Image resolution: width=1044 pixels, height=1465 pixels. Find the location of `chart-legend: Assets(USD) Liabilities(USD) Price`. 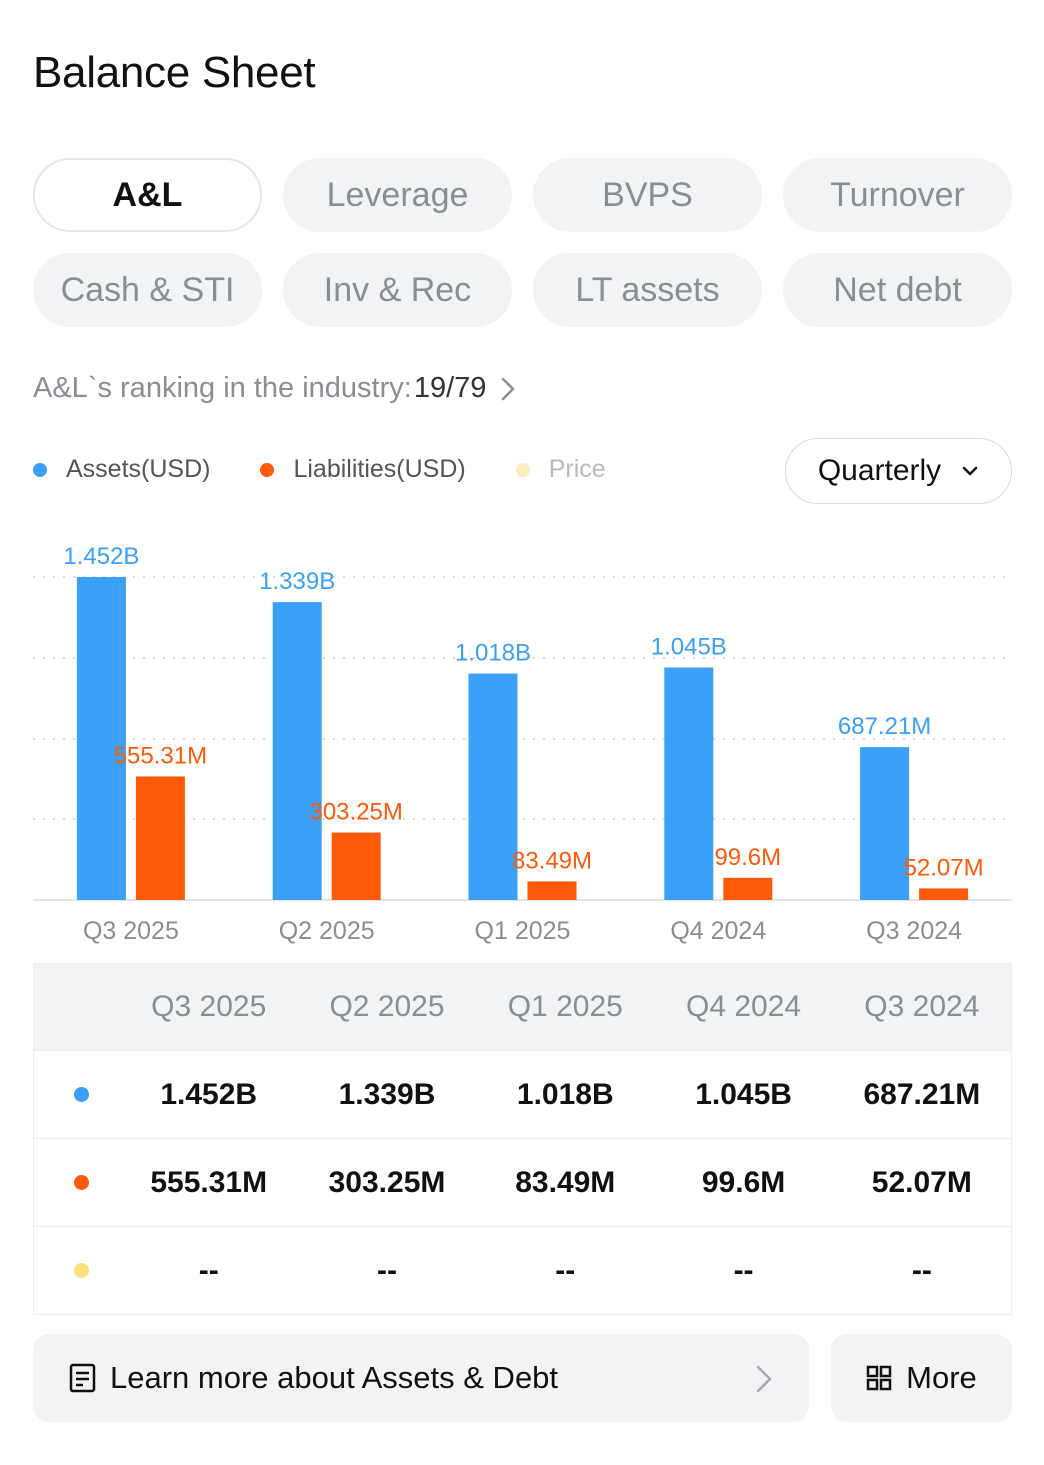

chart-legend: Assets(USD) Liabilities(USD) Price is located at coordinates (344, 469).